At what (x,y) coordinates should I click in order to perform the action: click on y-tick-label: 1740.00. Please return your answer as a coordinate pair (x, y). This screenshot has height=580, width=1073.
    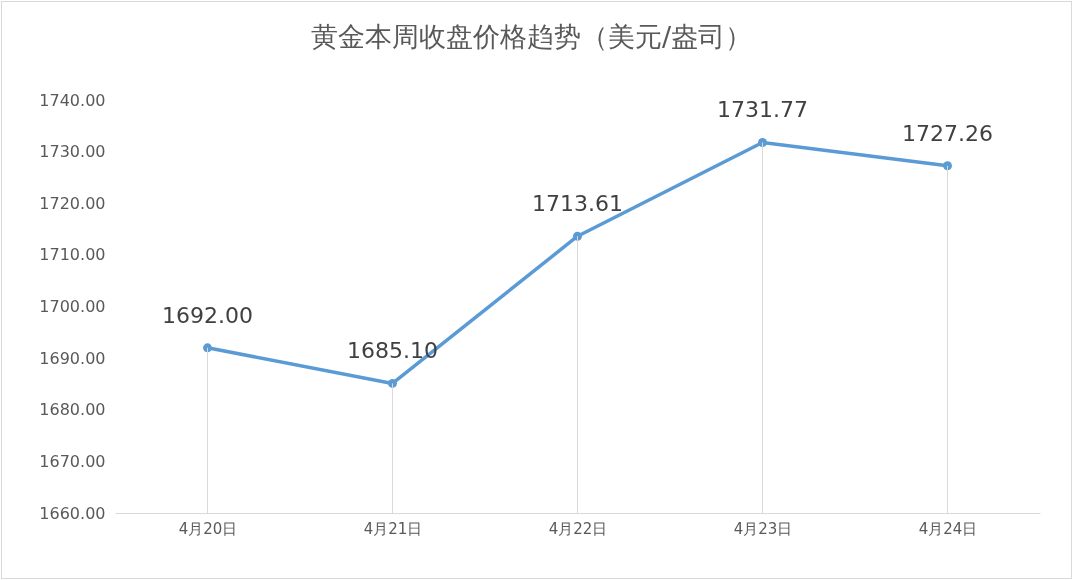
    Looking at the image, I should click on (72, 100).